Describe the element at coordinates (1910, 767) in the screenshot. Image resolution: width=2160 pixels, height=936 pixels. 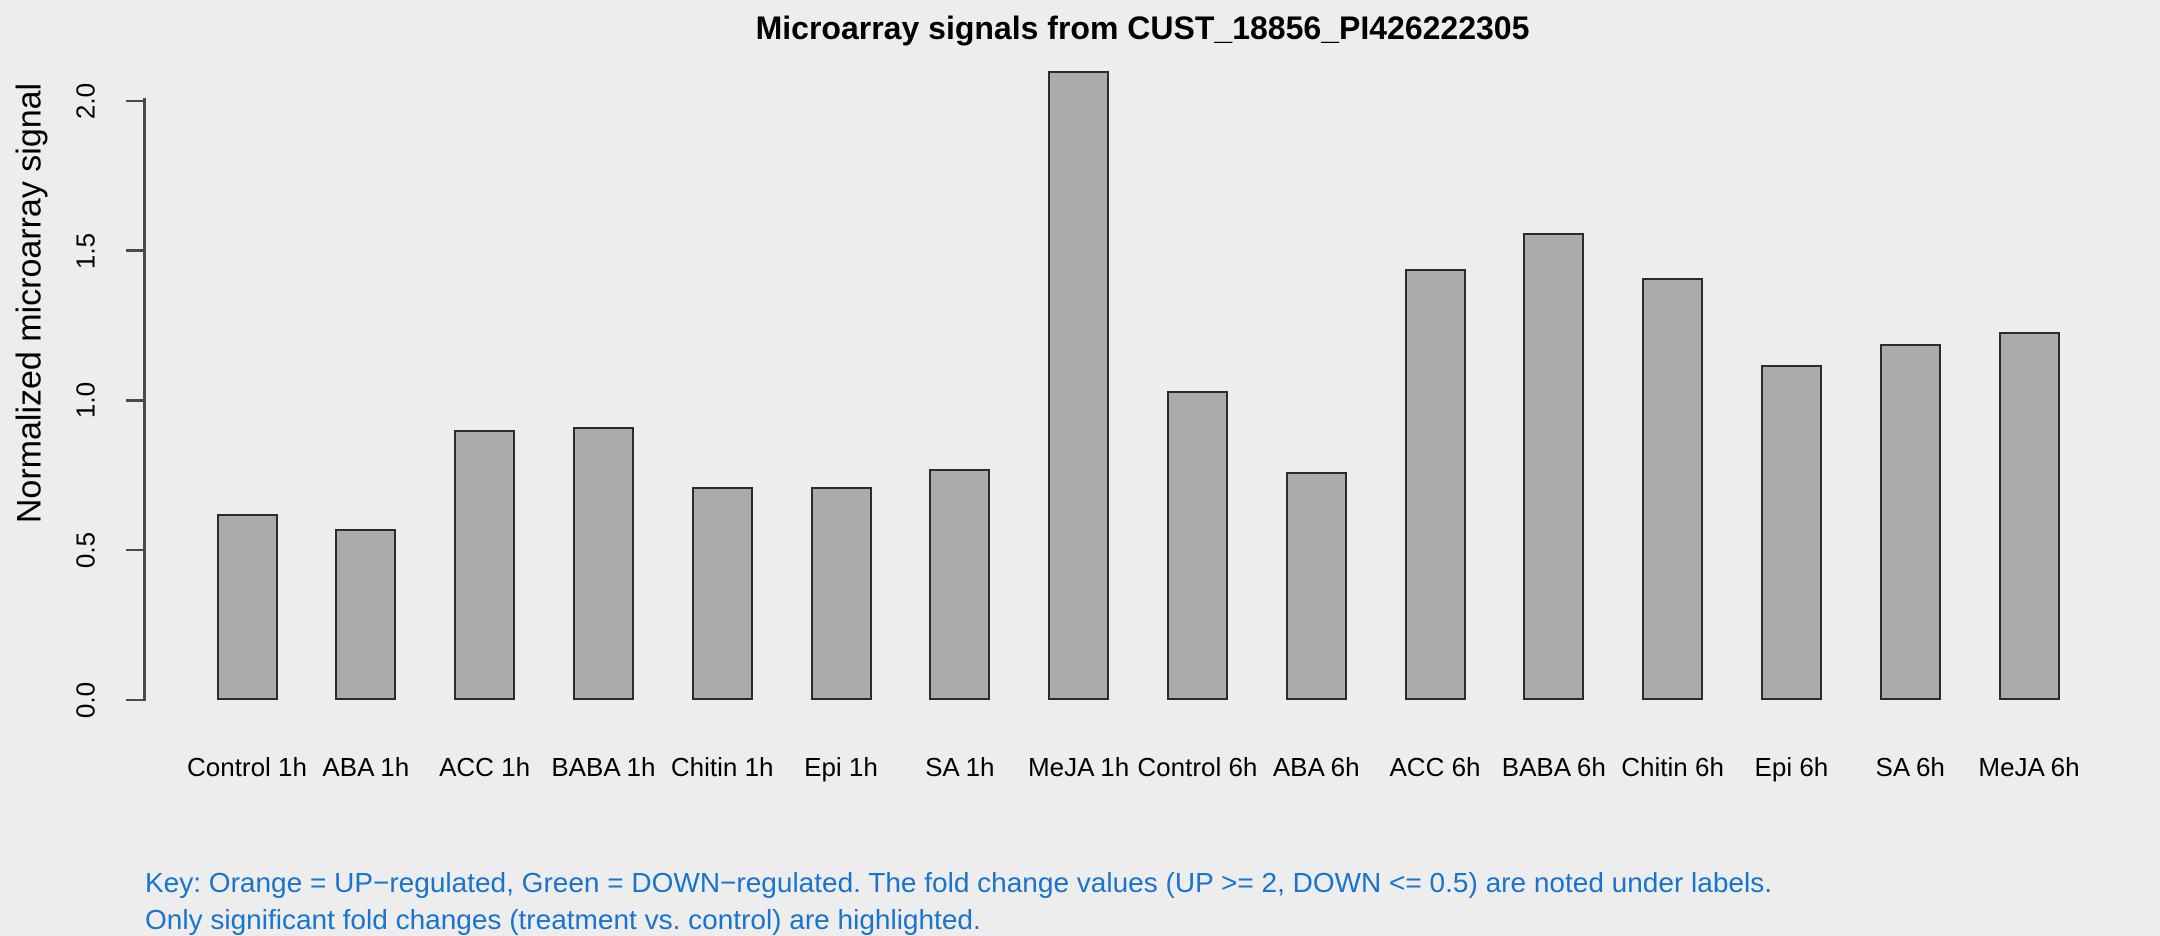
I see `x-axis-label: SA 6h` at that location.